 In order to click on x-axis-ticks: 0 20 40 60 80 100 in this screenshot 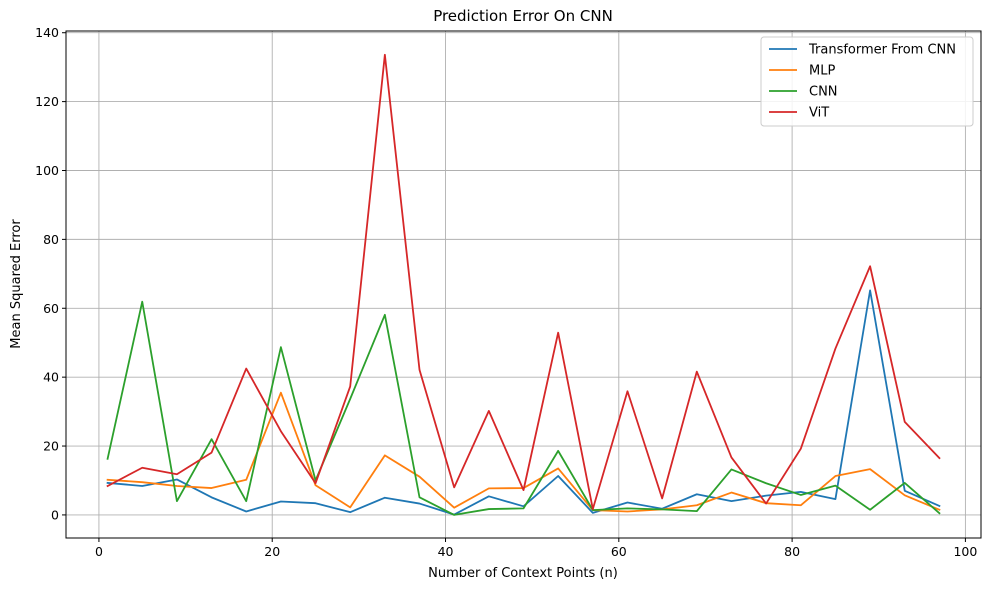, I will do `click(536, 548)`.